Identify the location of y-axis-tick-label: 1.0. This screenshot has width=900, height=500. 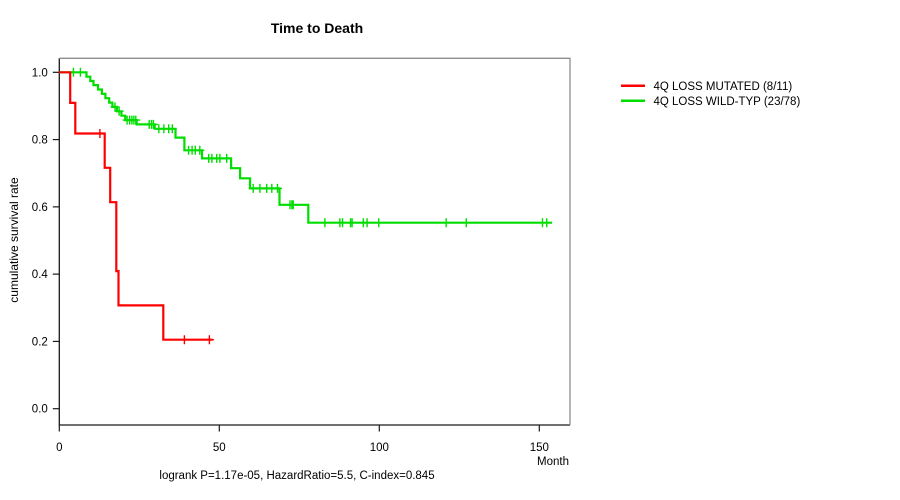
(40, 73).